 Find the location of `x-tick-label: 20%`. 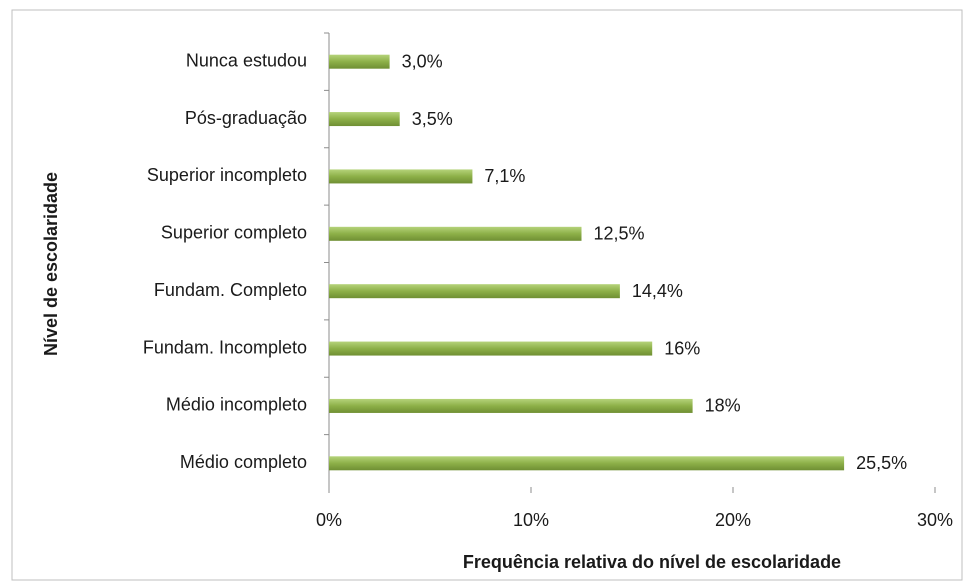

x-tick-label: 20% is located at coordinates (733, 520).